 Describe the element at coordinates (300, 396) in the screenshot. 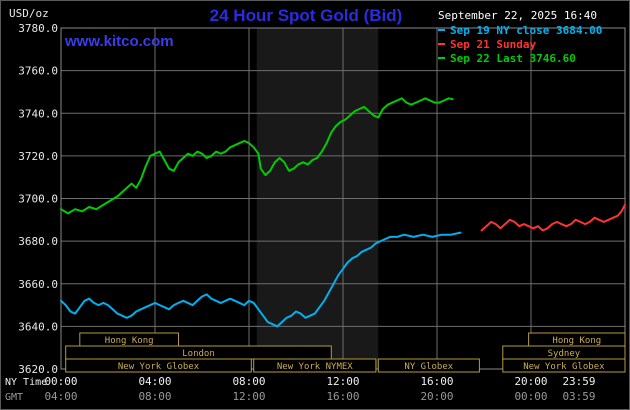

I see `x-axis-gmt-labels: GMT 04:00 08:00 12:00 16:00 20:00 00:00 03:59` at that location.